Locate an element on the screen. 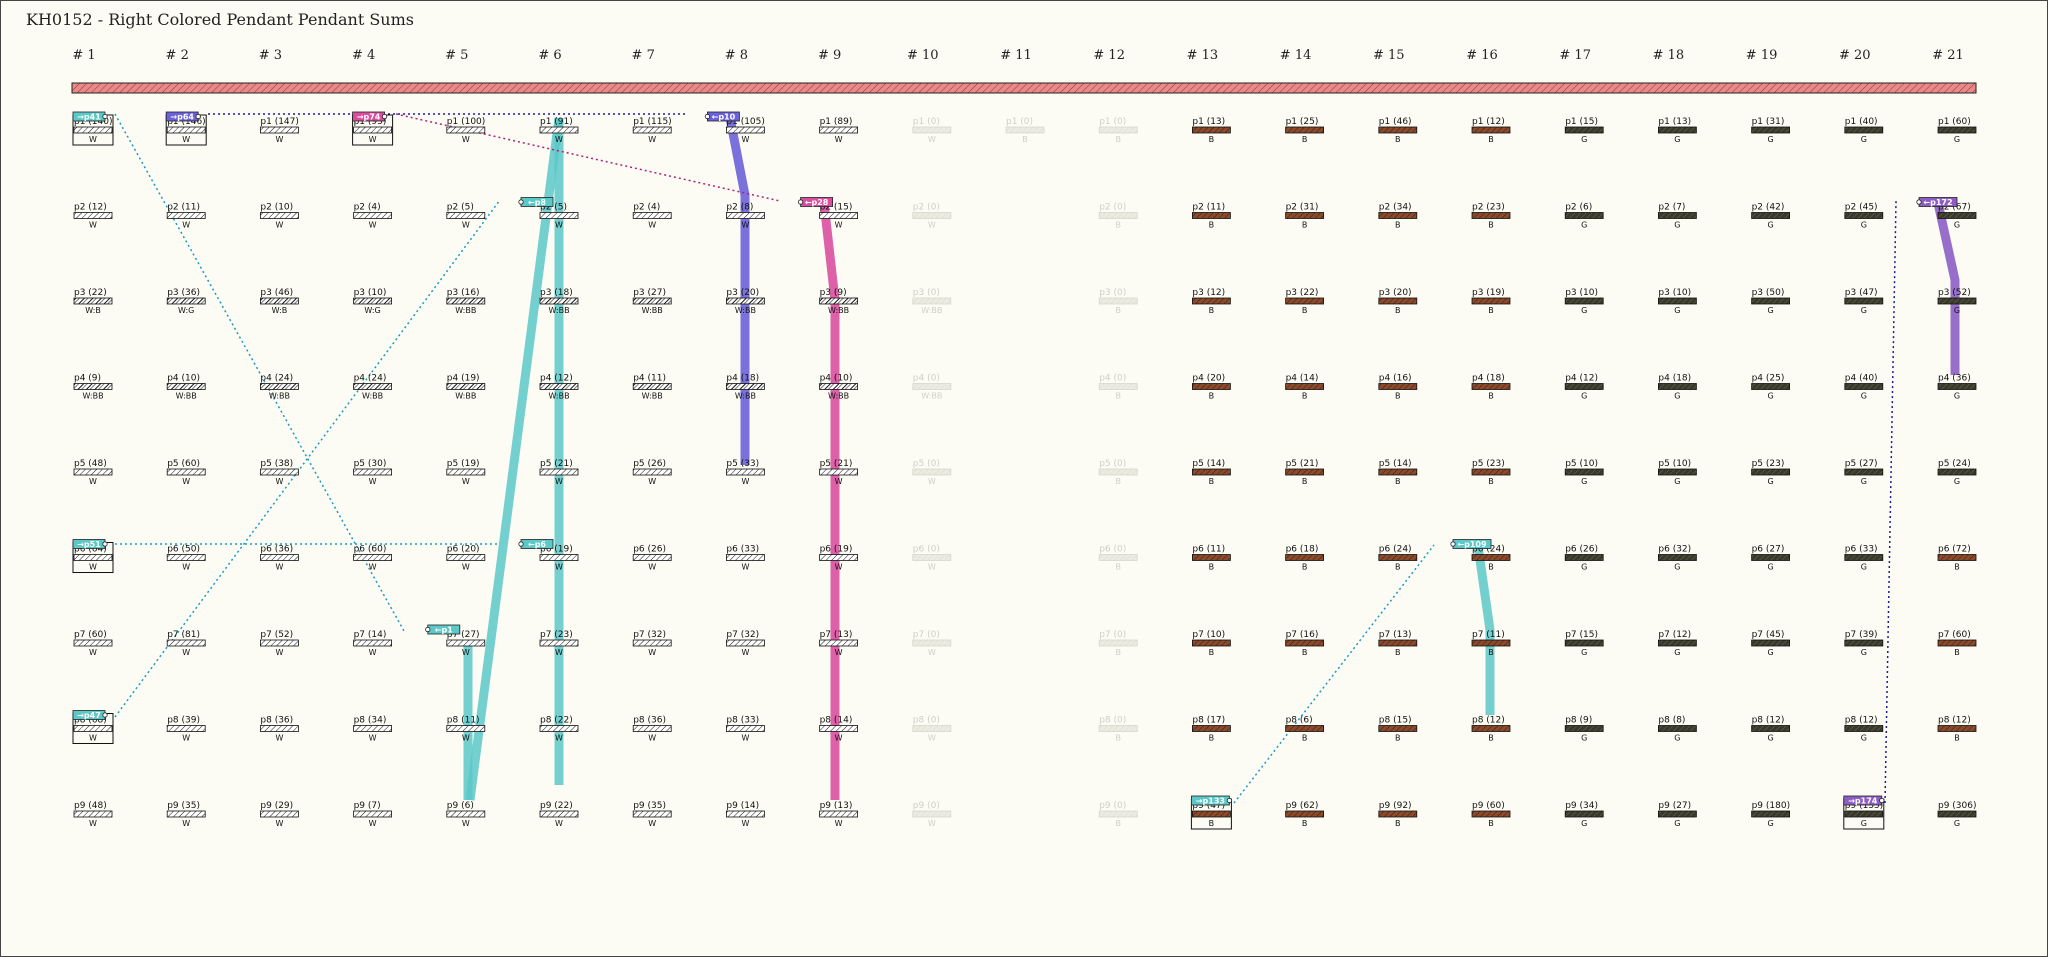  pendant: p4 (18) G is located at coordinates (1677, 387).